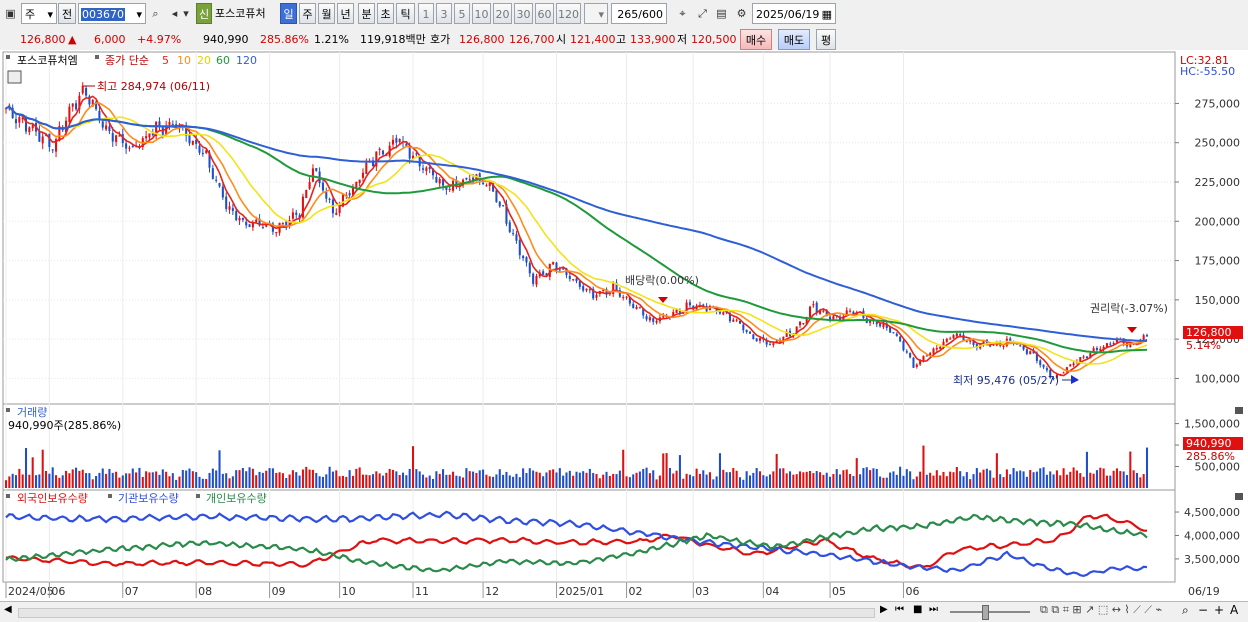 This screenshot has height=622, width=1248. What do you see at coordinates (933, 609) in the screenshot?
I see `last-icon: ⏭` at bounding box center [933, 609].